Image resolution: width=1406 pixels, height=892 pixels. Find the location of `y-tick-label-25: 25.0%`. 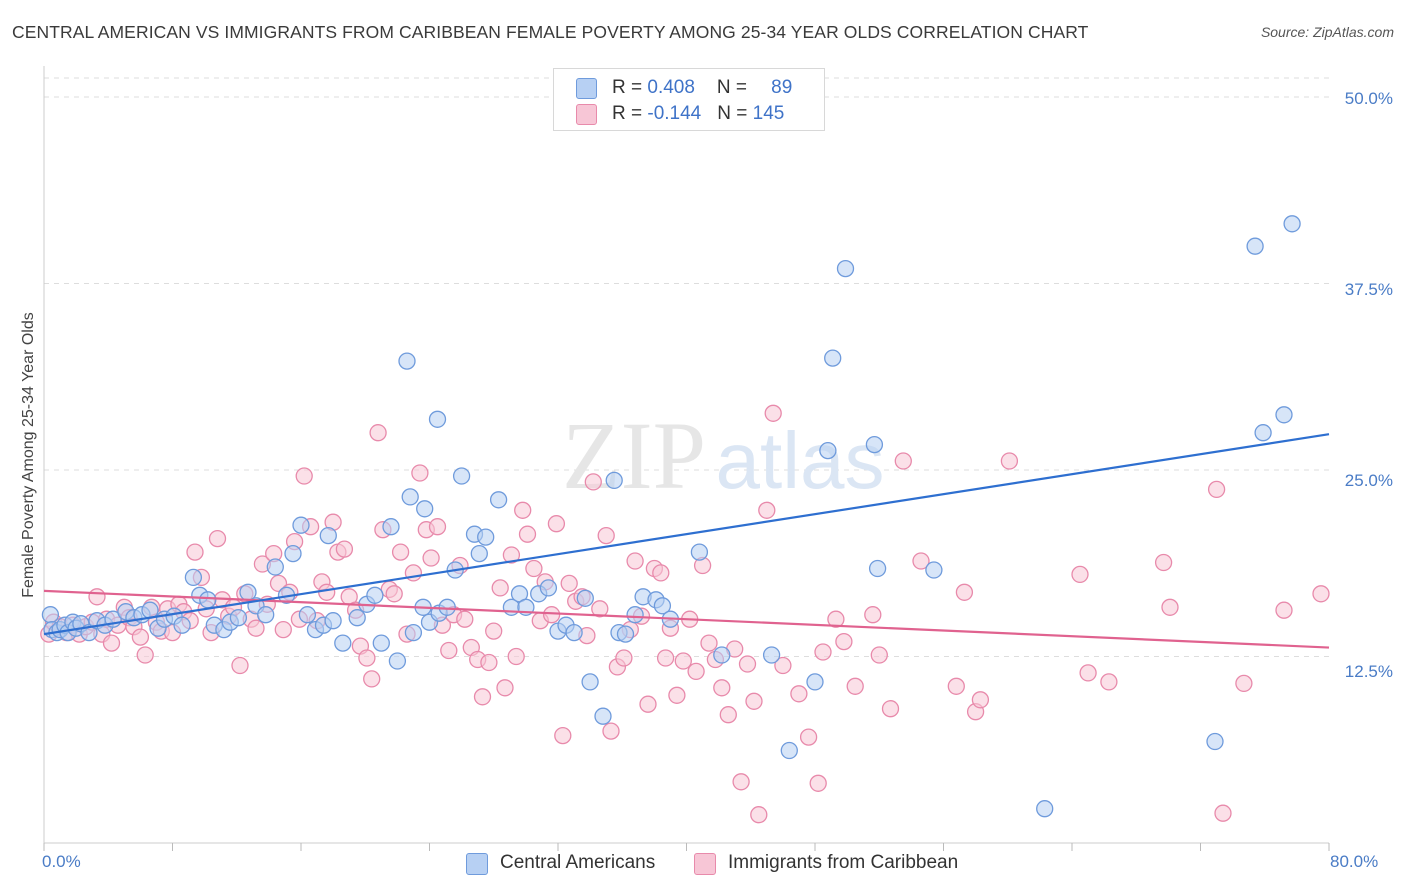

y-tick-label-25: 25.0% is located at coordinates (1369, 480).